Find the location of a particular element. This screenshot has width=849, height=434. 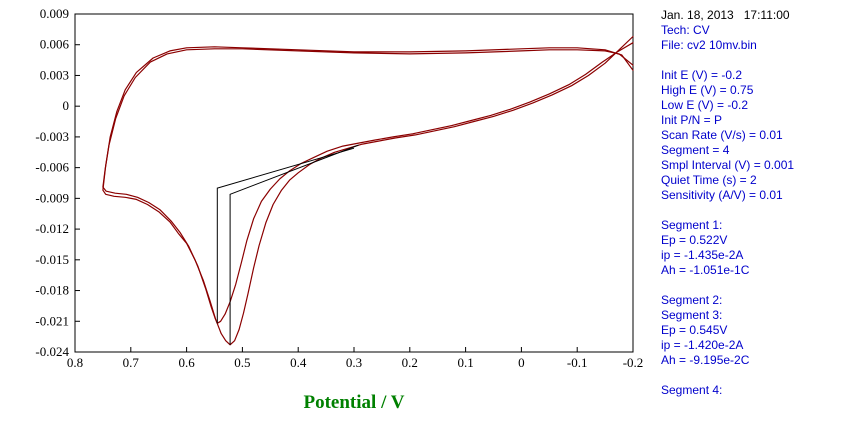

x-tick-label: 0.4 is located at coordinates (298, 362).